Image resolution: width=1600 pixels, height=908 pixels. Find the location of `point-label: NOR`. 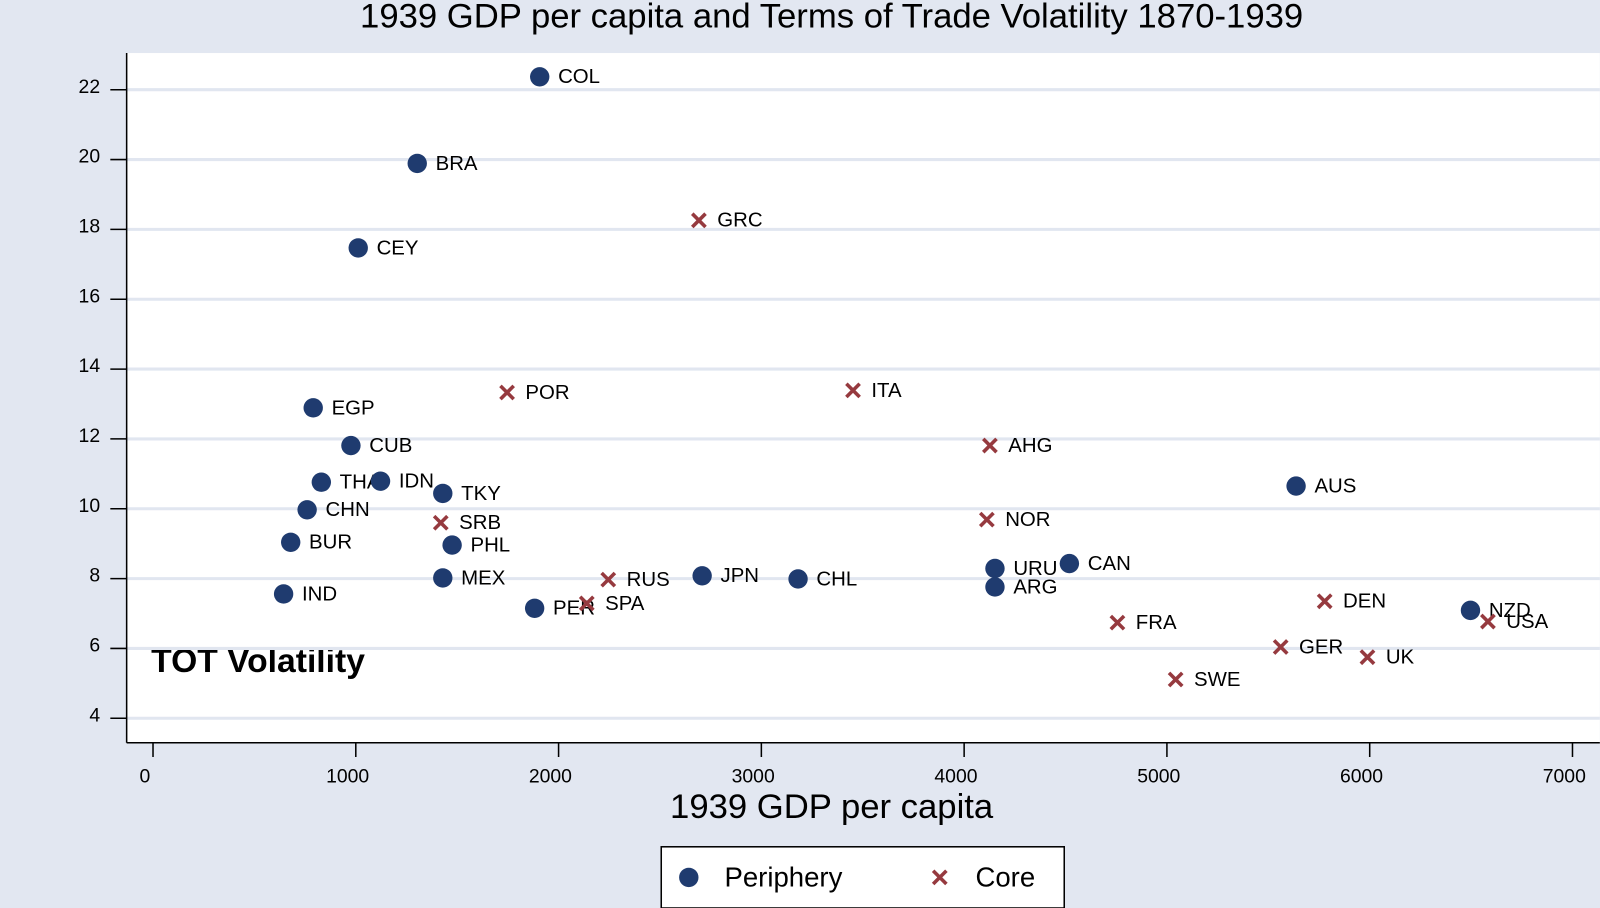

point-label: NOR is located at coordinates (1027, 520).